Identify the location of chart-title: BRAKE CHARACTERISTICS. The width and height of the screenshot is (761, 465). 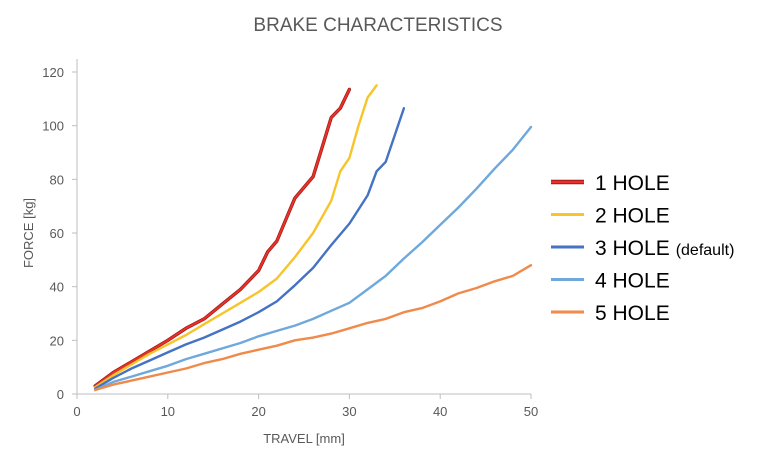
(377, 25).